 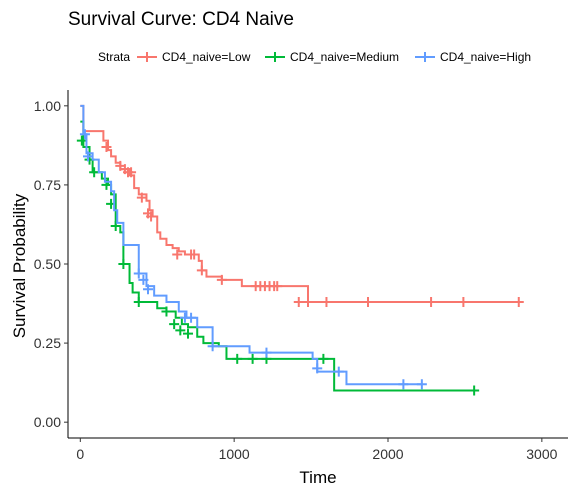 What do you see at coordinates (541, 454) in the screenshot?
I see `x-tick-label: 3000` at bounding box center [541, 454].